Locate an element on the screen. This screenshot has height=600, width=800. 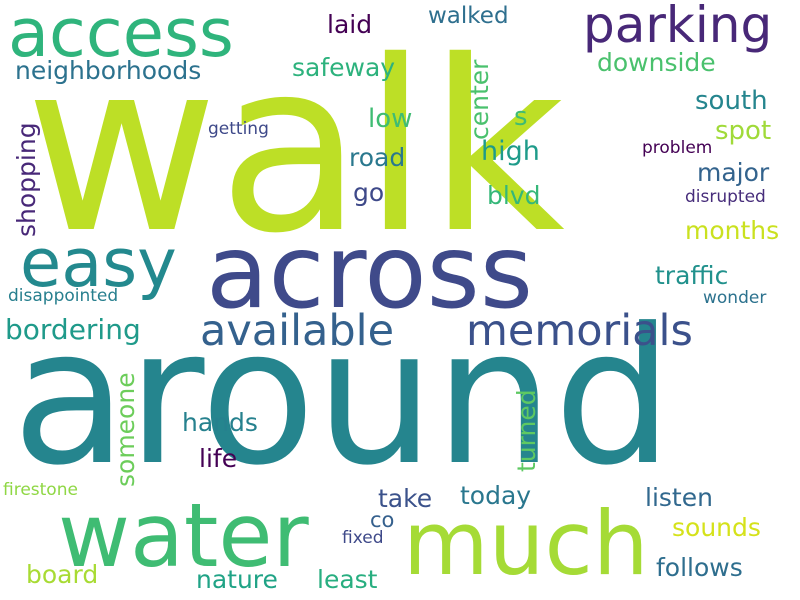
word-life: life is located at coordinates (218, 458).